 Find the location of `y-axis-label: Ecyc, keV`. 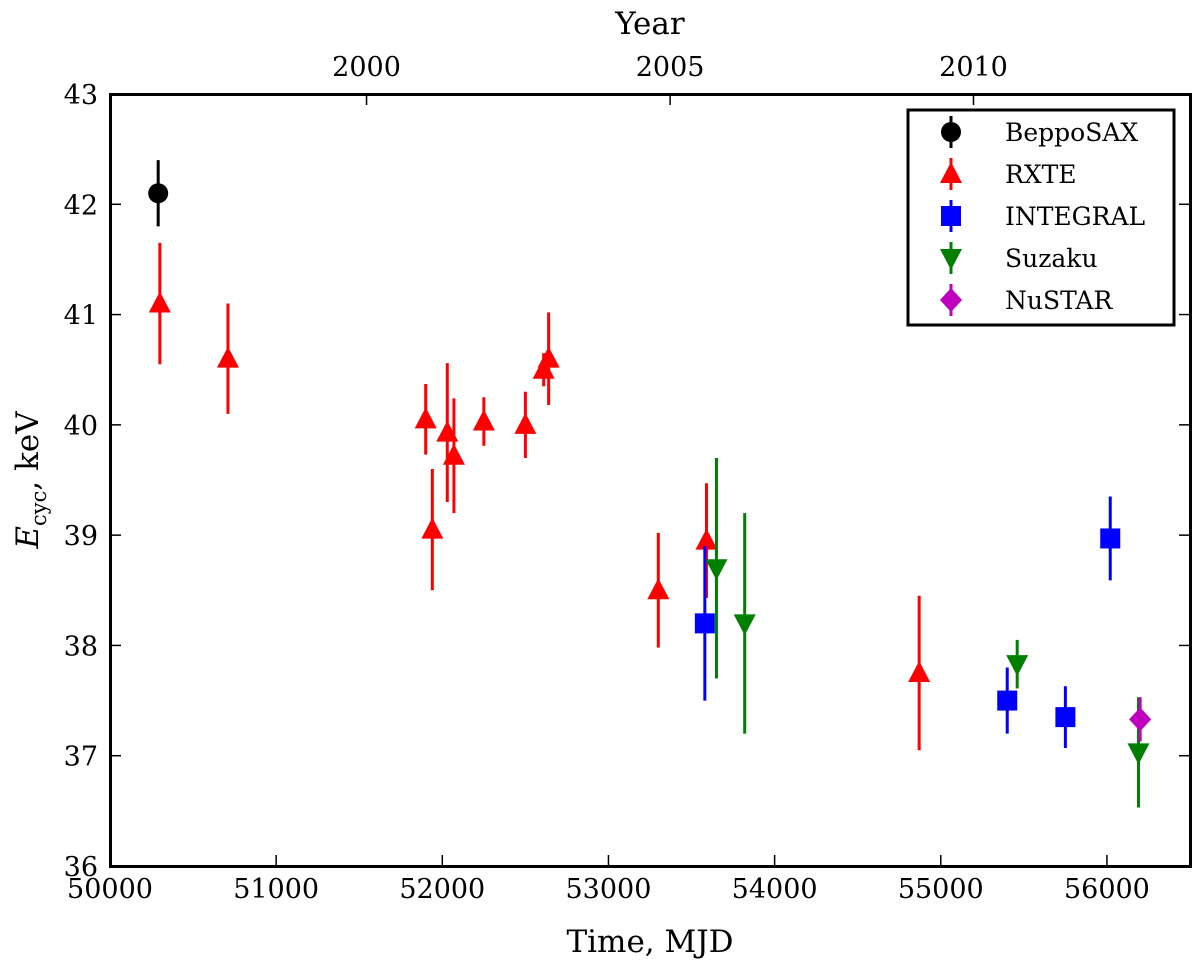

y-axis-label: Ecyc, keV is located at coordinates (30, 480).